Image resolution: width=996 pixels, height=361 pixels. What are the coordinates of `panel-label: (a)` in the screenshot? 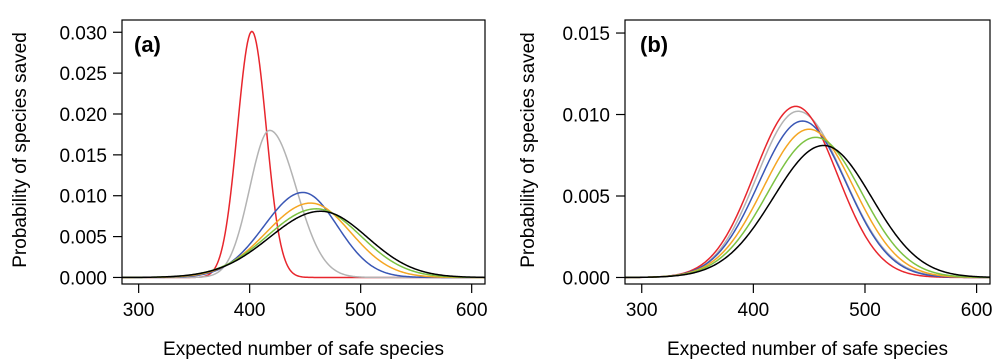 It's located at (147, 44).